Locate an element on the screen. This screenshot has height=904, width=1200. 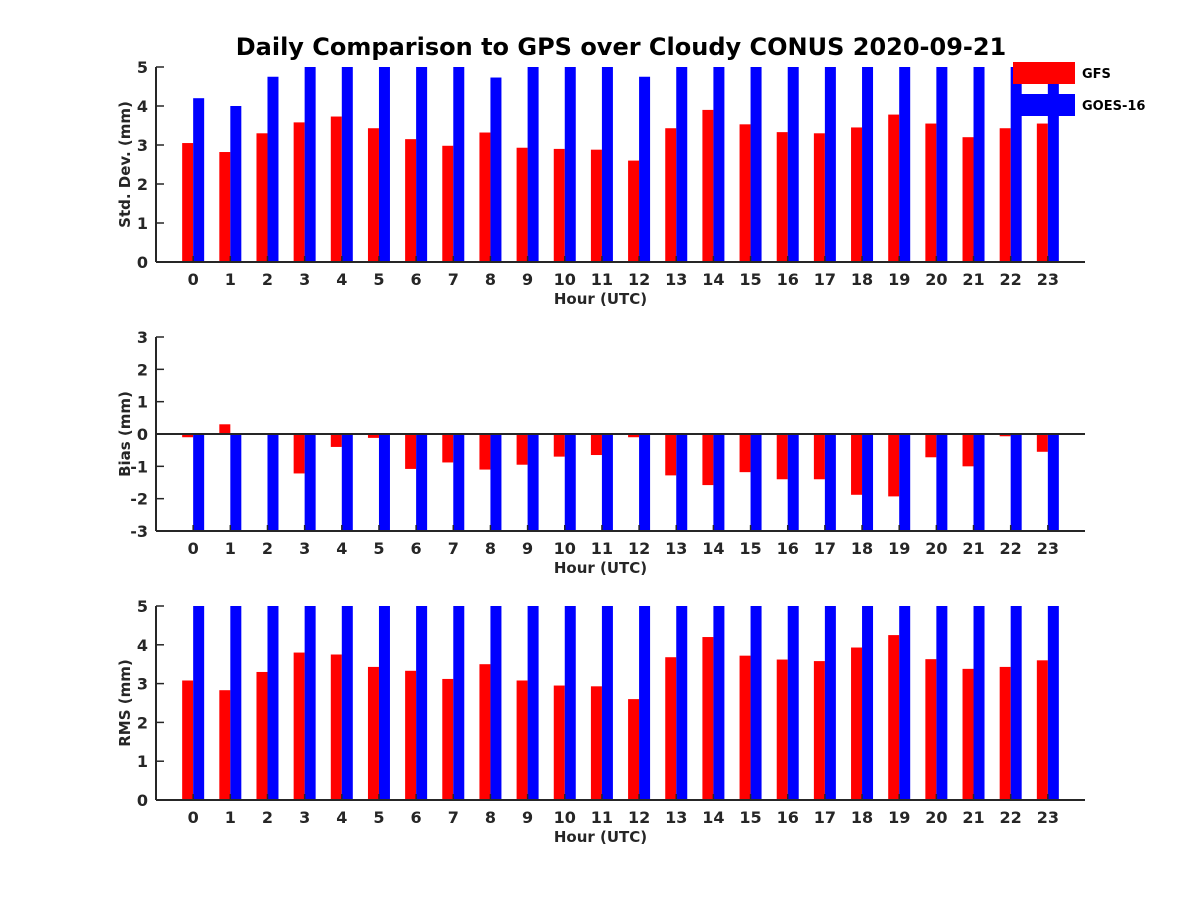
x-tick-label: 11 is located at coordinates (602, 817).